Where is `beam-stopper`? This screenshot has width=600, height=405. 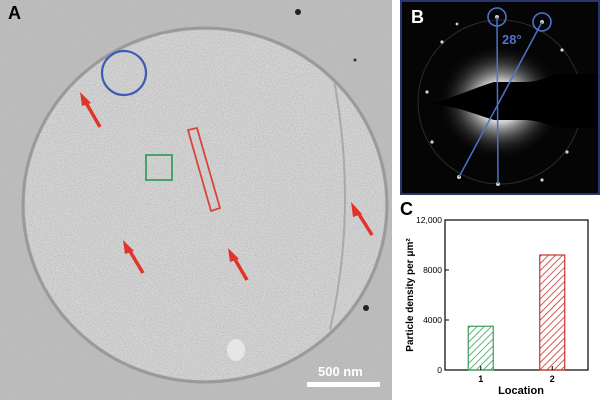 beam-stopper is located at coordinates (515, 101).